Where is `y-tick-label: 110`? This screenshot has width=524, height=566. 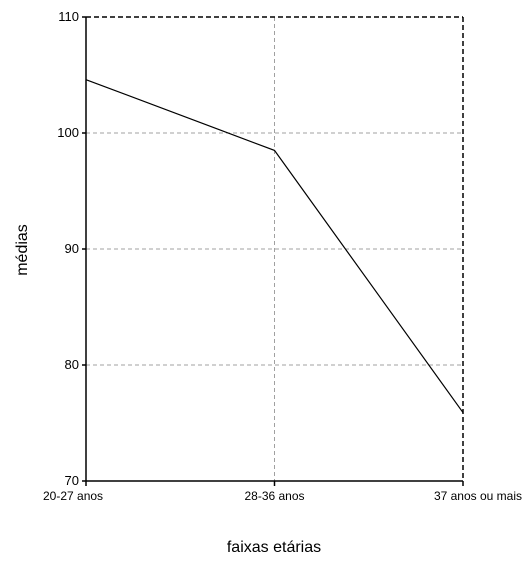 y-tick-label: 110 is located at coordinates (68, 16).